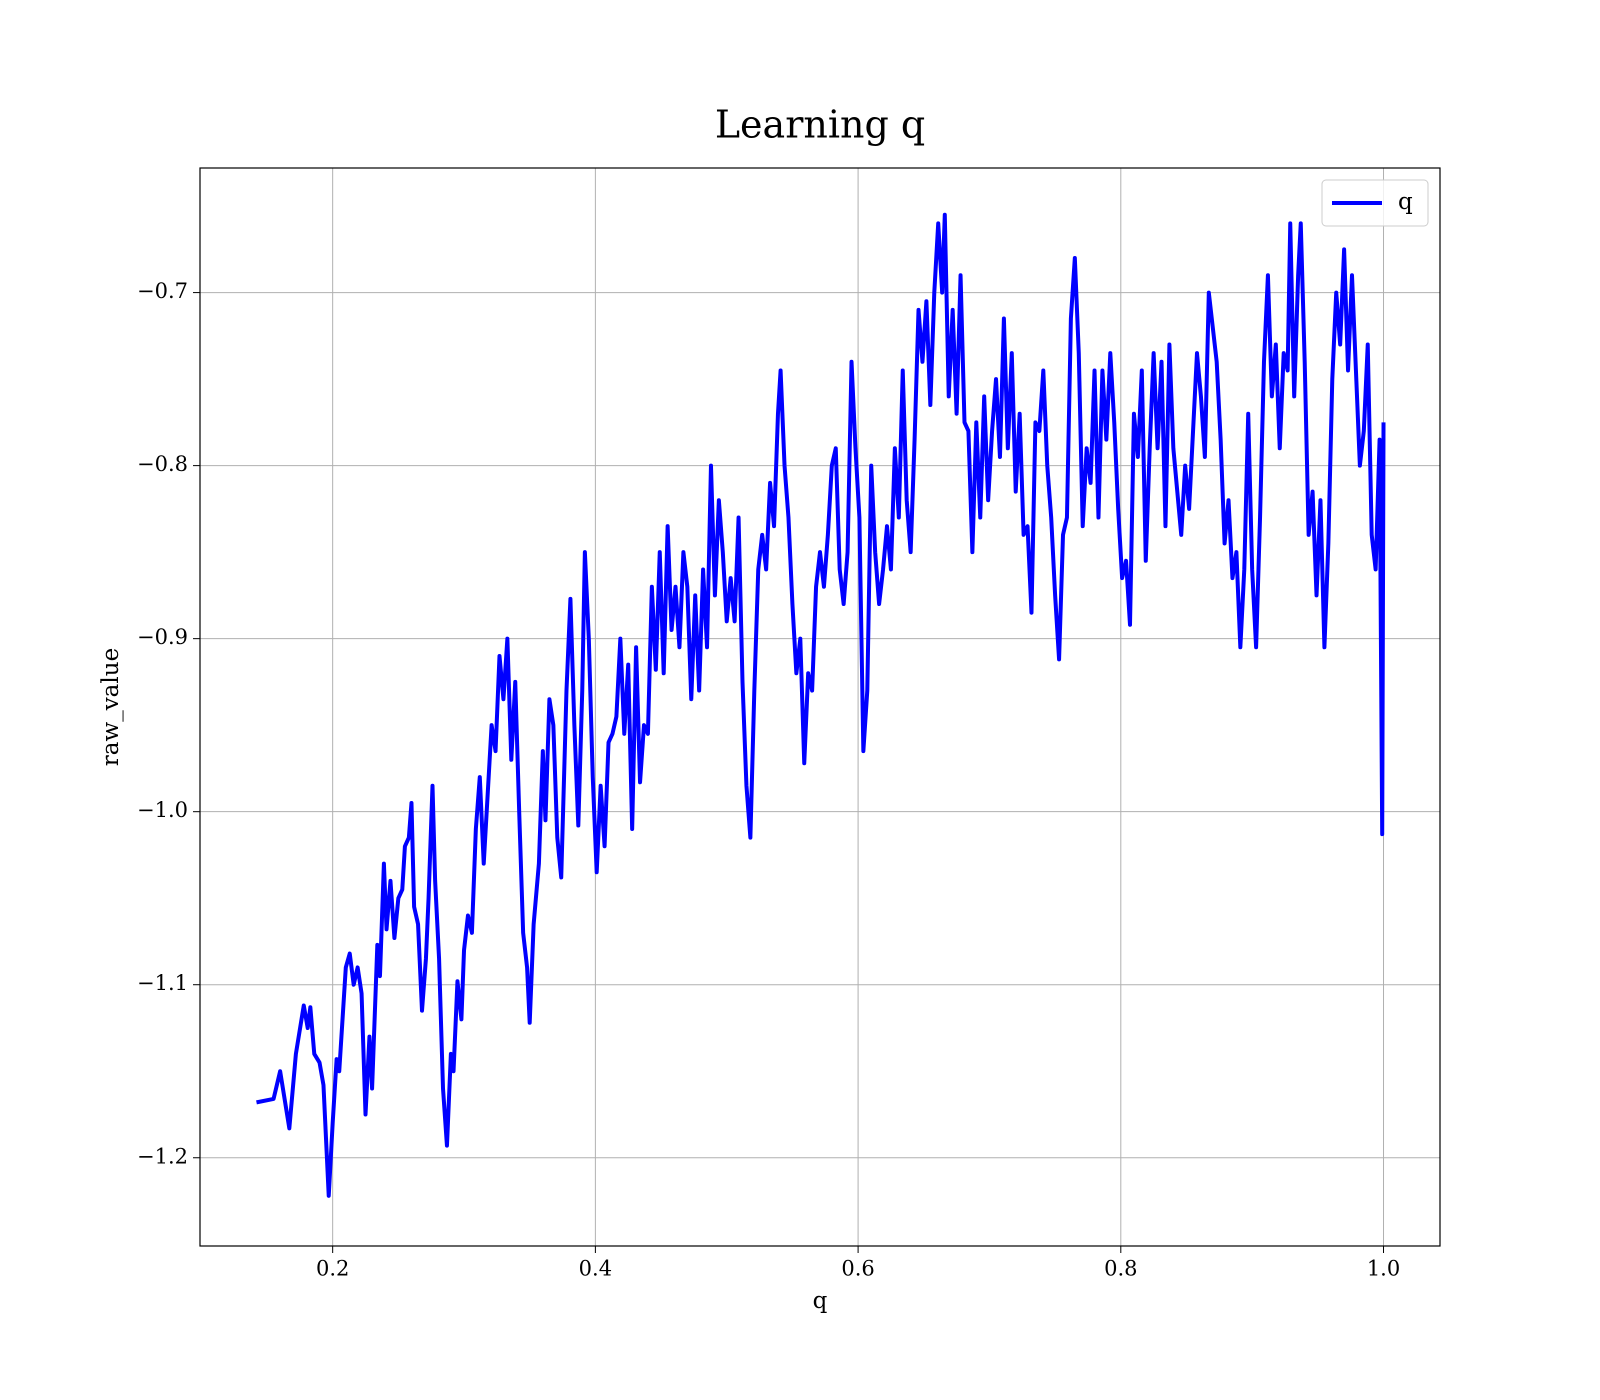  Describe the element at coordinates (1405, 202) in the screenshot. I see `legend-label: q` at that location.